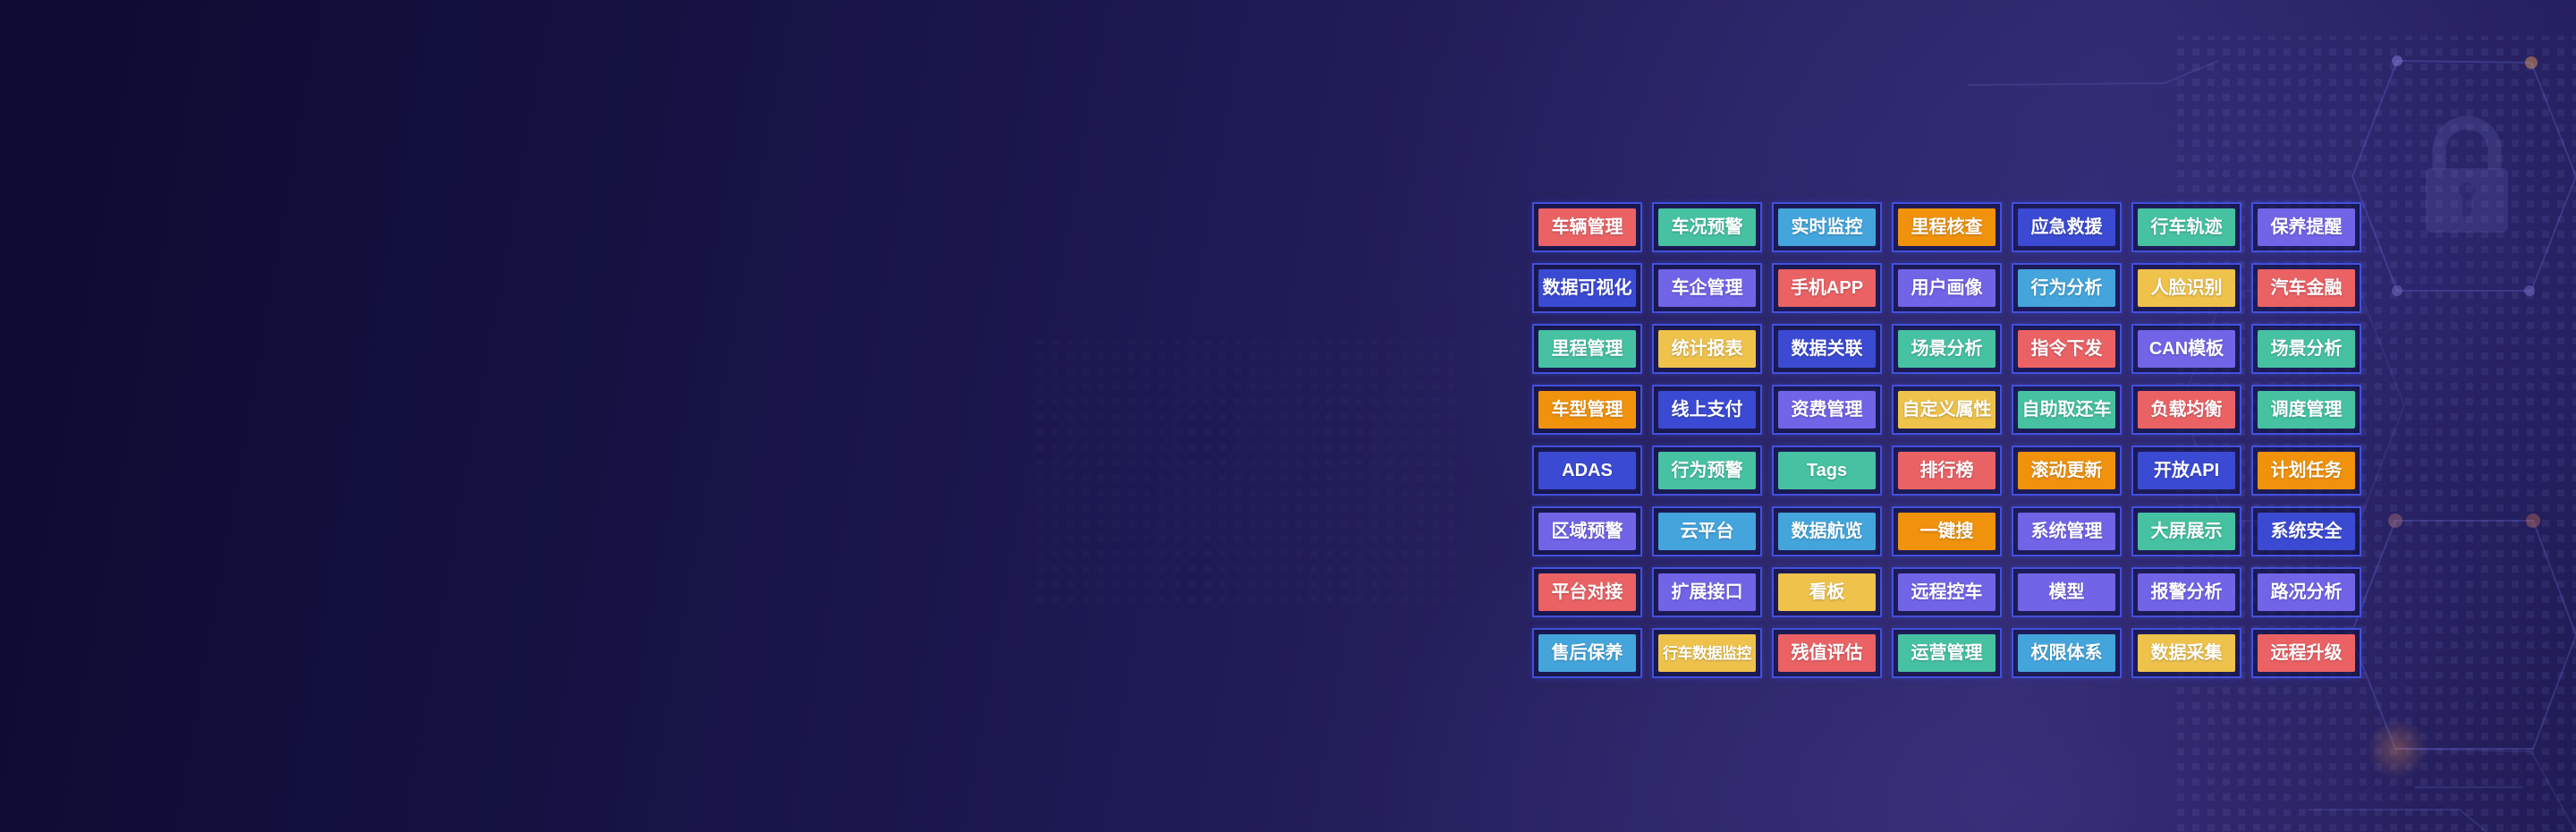 This screenshot has height=832, width=2576. I want to click on tag-button: 系统安全, so click(2306, 531).